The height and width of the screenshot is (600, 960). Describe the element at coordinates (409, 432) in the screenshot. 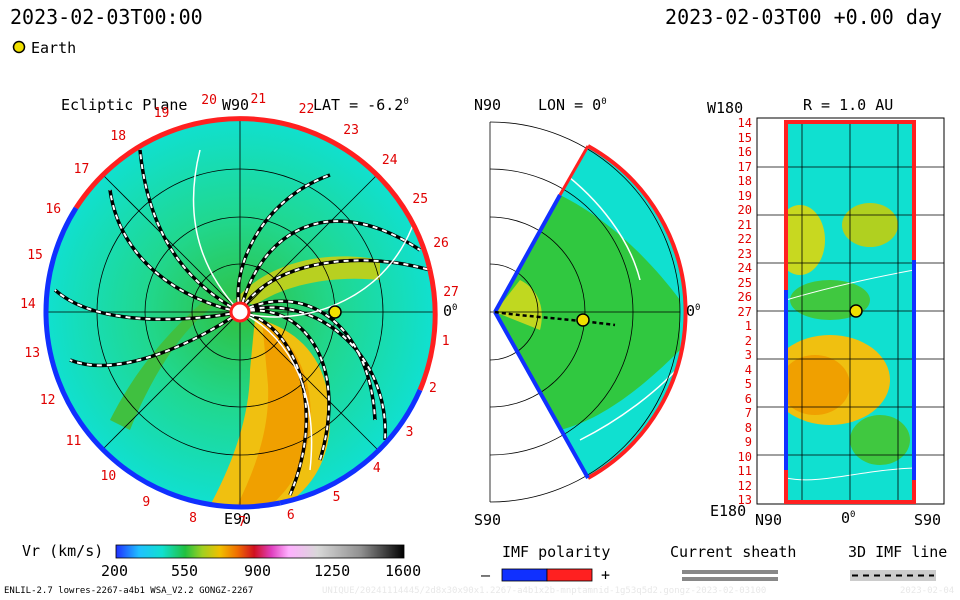

I see `ecliptic-rotation-label: 3` at that location.